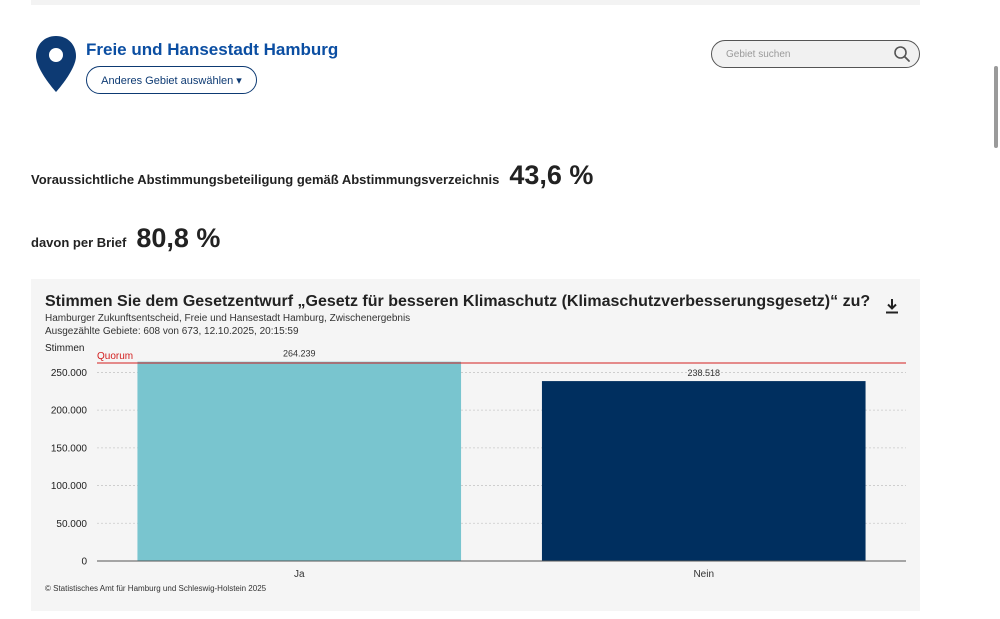  What do you see at coordinates (996, 107) in the screenshot?
I see `scrollbar` at bounding box center [996, 107].